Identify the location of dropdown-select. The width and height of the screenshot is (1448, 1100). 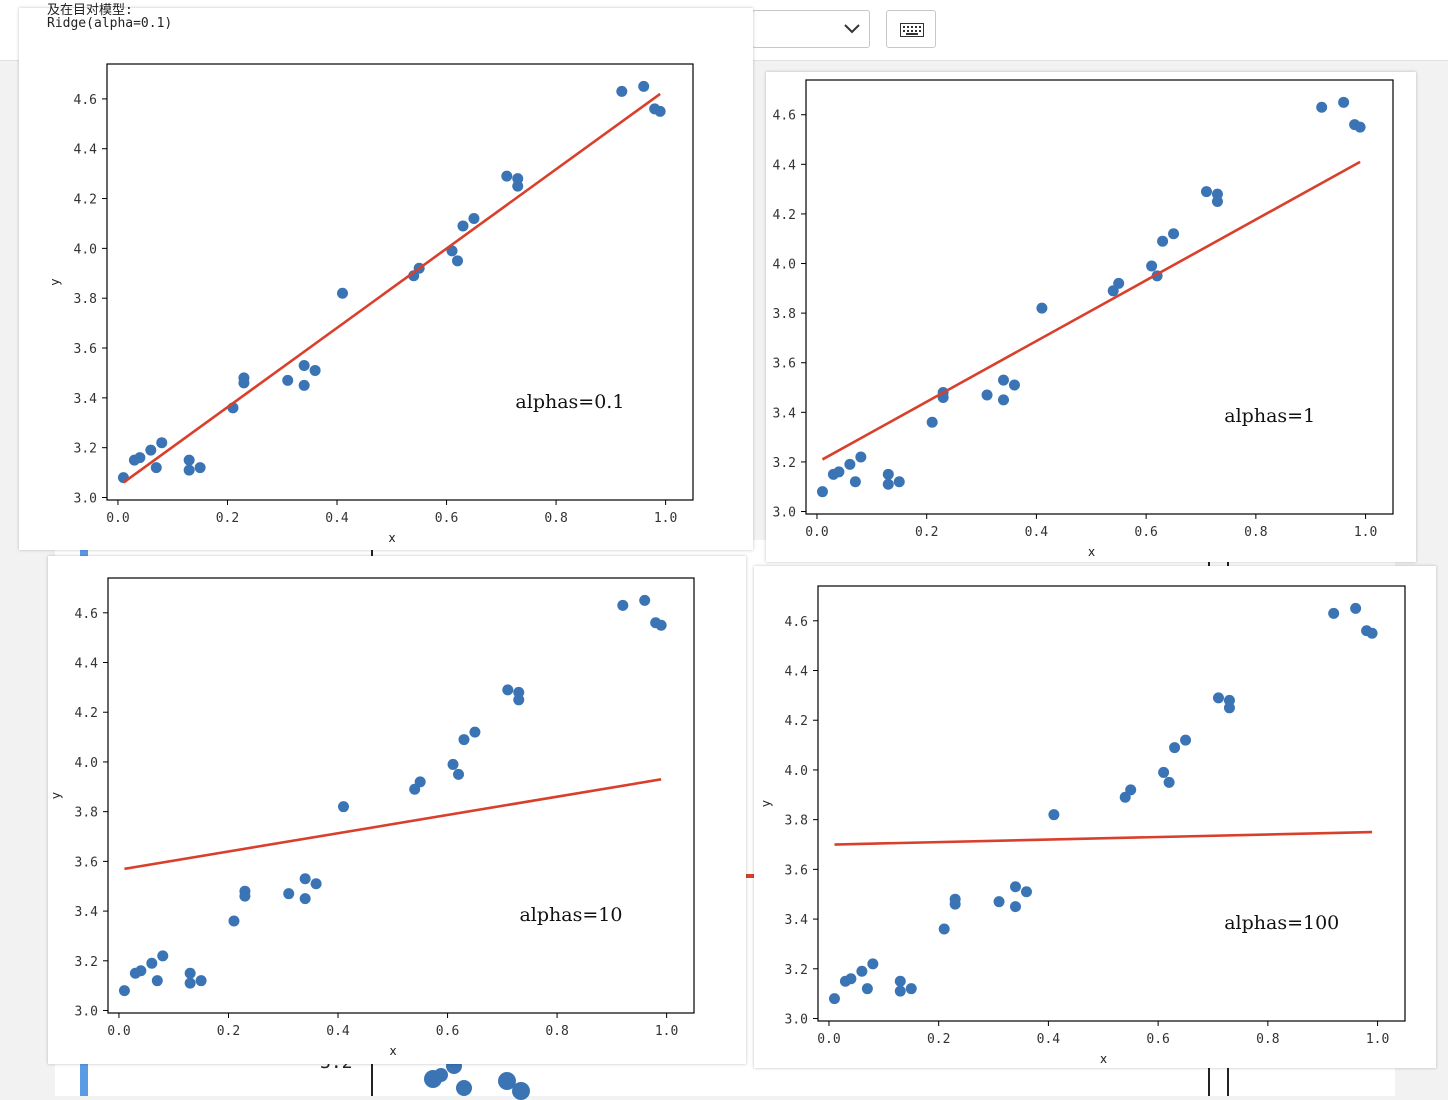
(811, 29).